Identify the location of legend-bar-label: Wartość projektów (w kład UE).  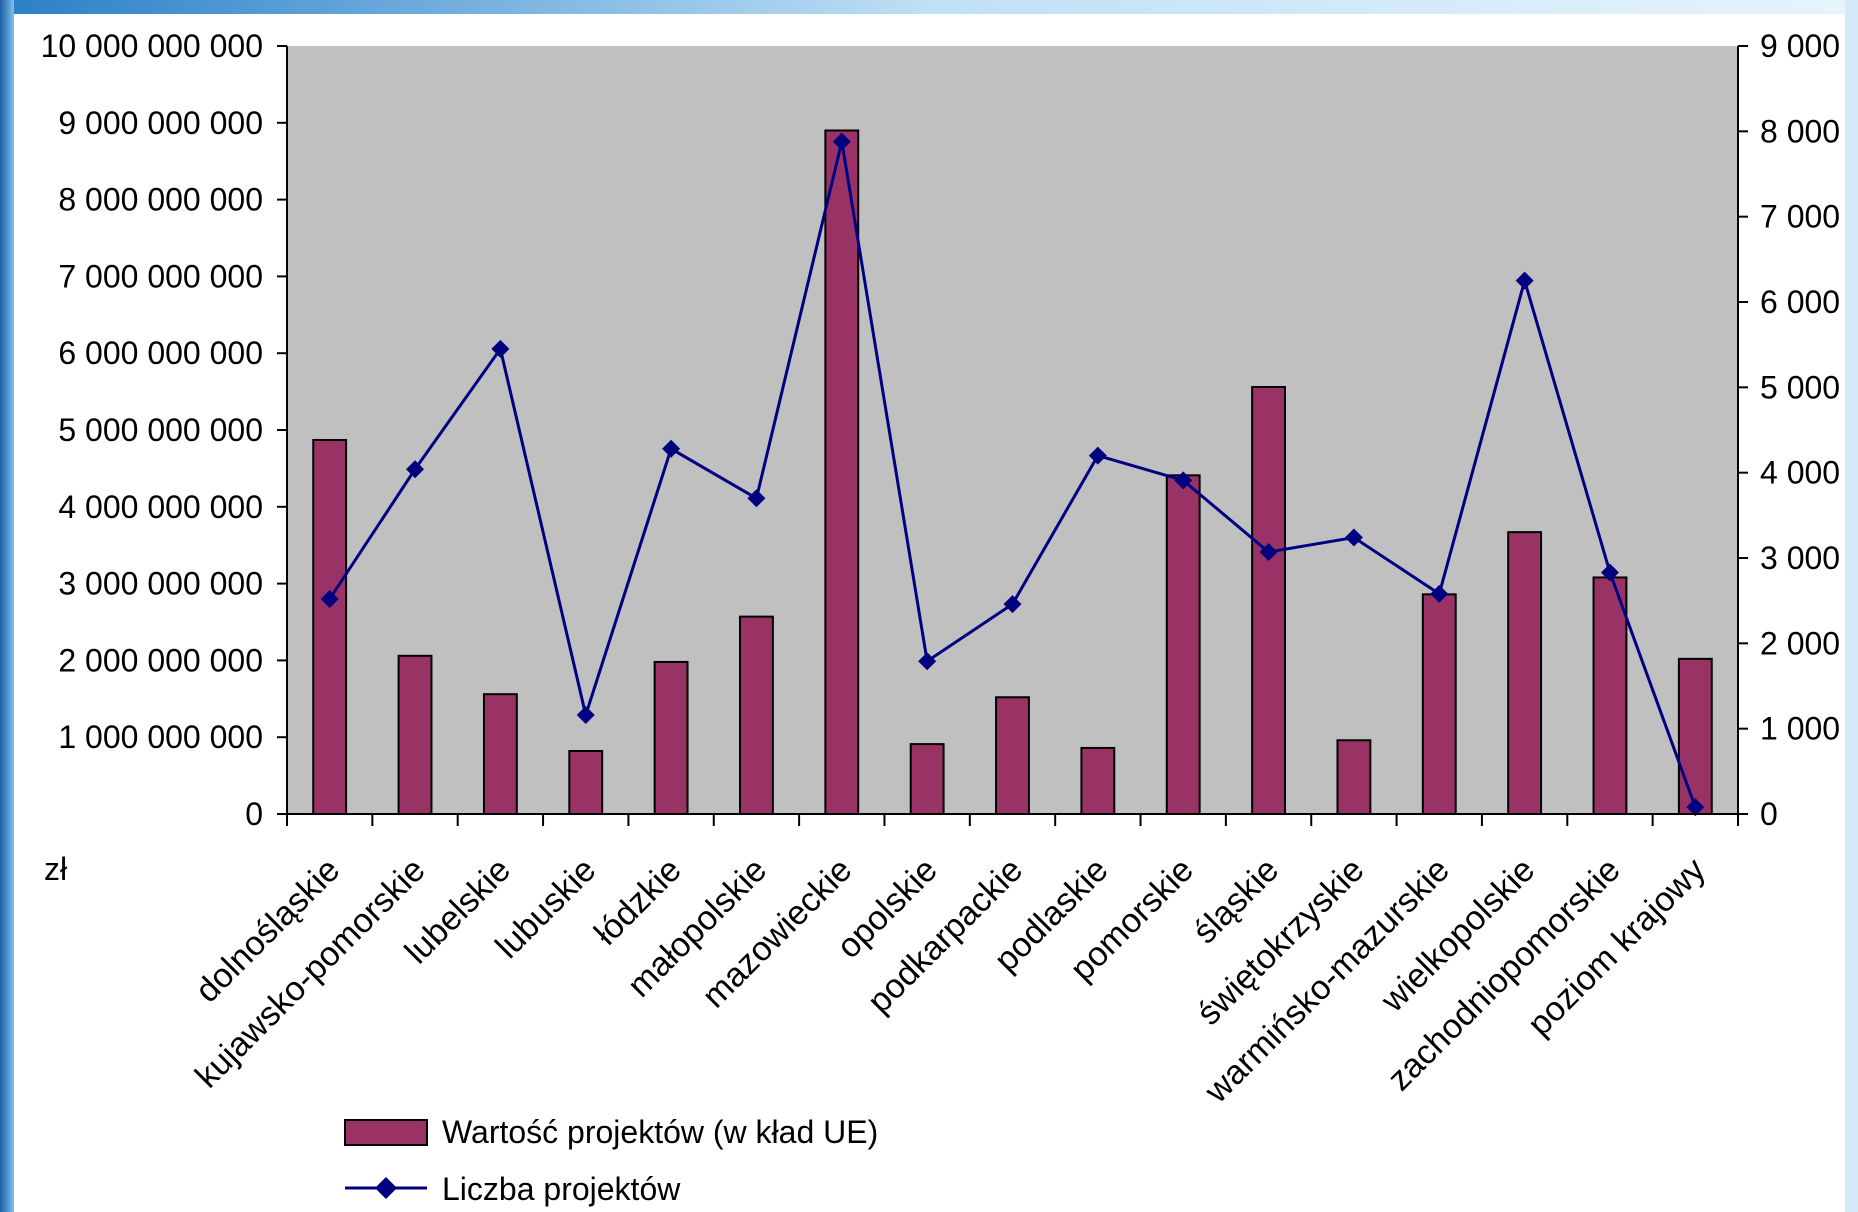
(660, 1132).